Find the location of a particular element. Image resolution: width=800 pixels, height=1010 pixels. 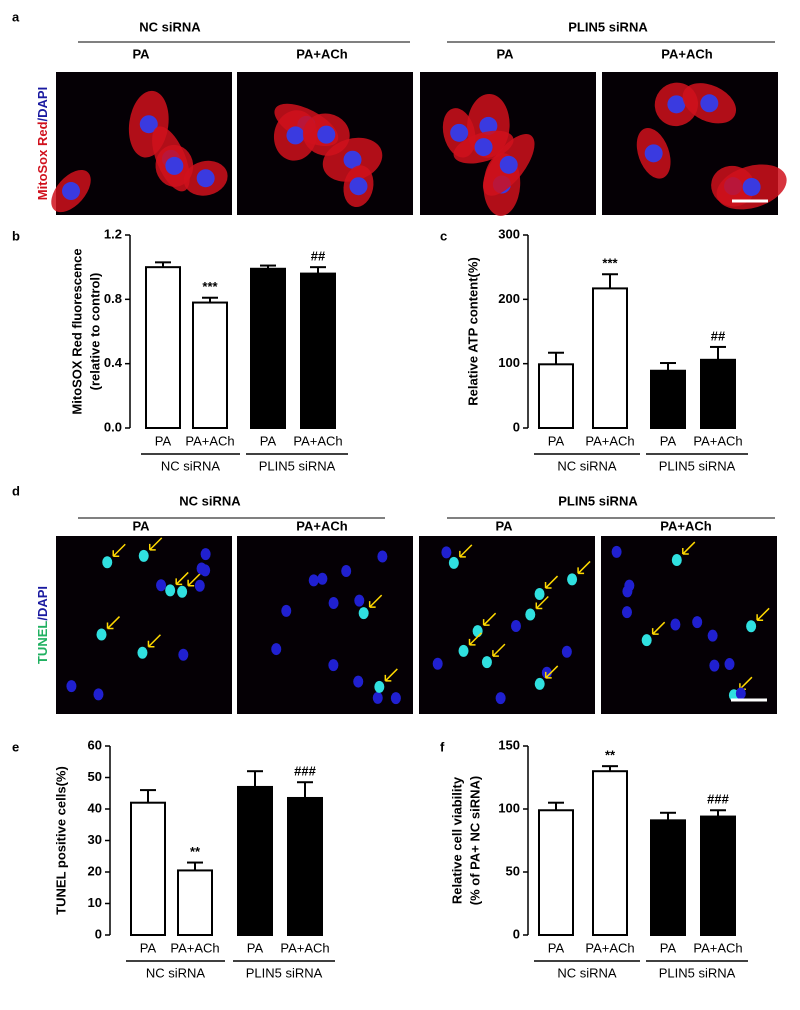

panel-letter: b is located at coordinates (16, 235).